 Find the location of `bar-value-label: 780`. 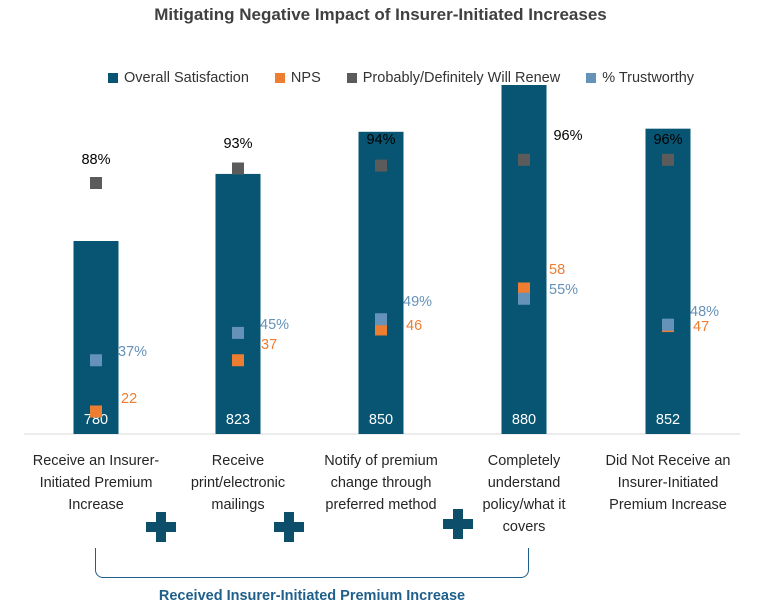

bar-value-label: 780 is located at coordinates (96, 420).